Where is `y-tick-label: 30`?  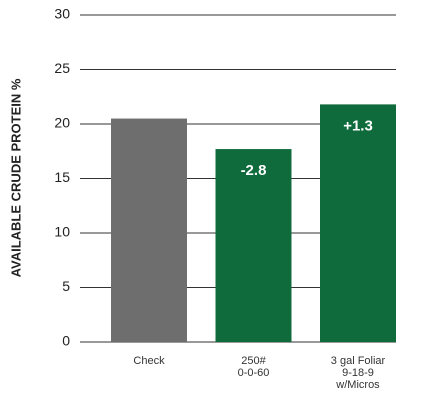
y-tick-label: 30 is located at coordinates (62, 14).